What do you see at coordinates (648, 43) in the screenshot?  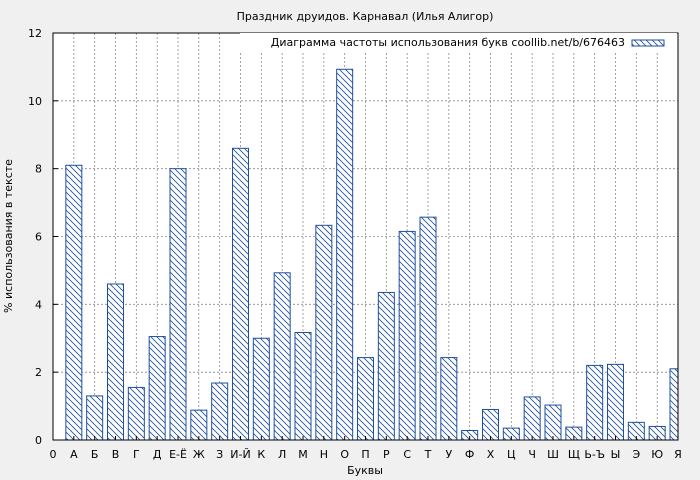 I see `legend-swatch` at bounding box center [648, 43].